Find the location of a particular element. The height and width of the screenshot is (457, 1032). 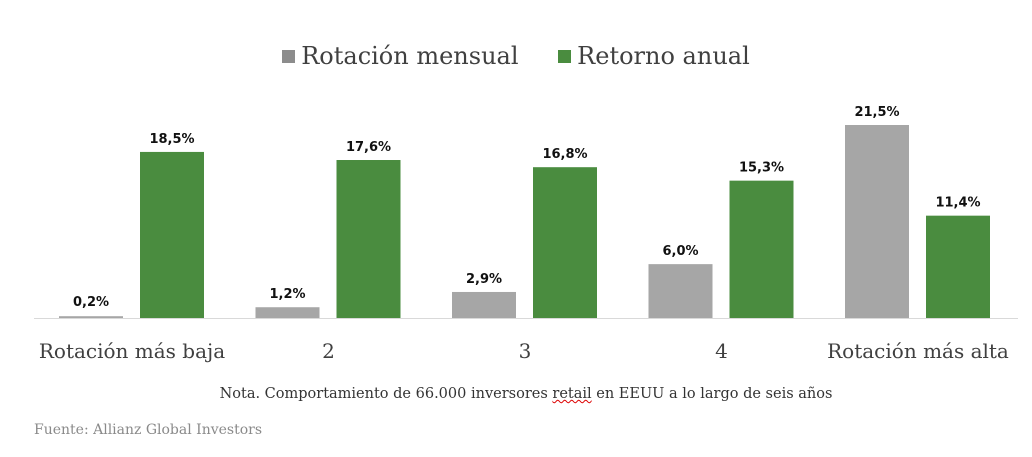

data-label: 17,6% is located at coordinates (368, 147).